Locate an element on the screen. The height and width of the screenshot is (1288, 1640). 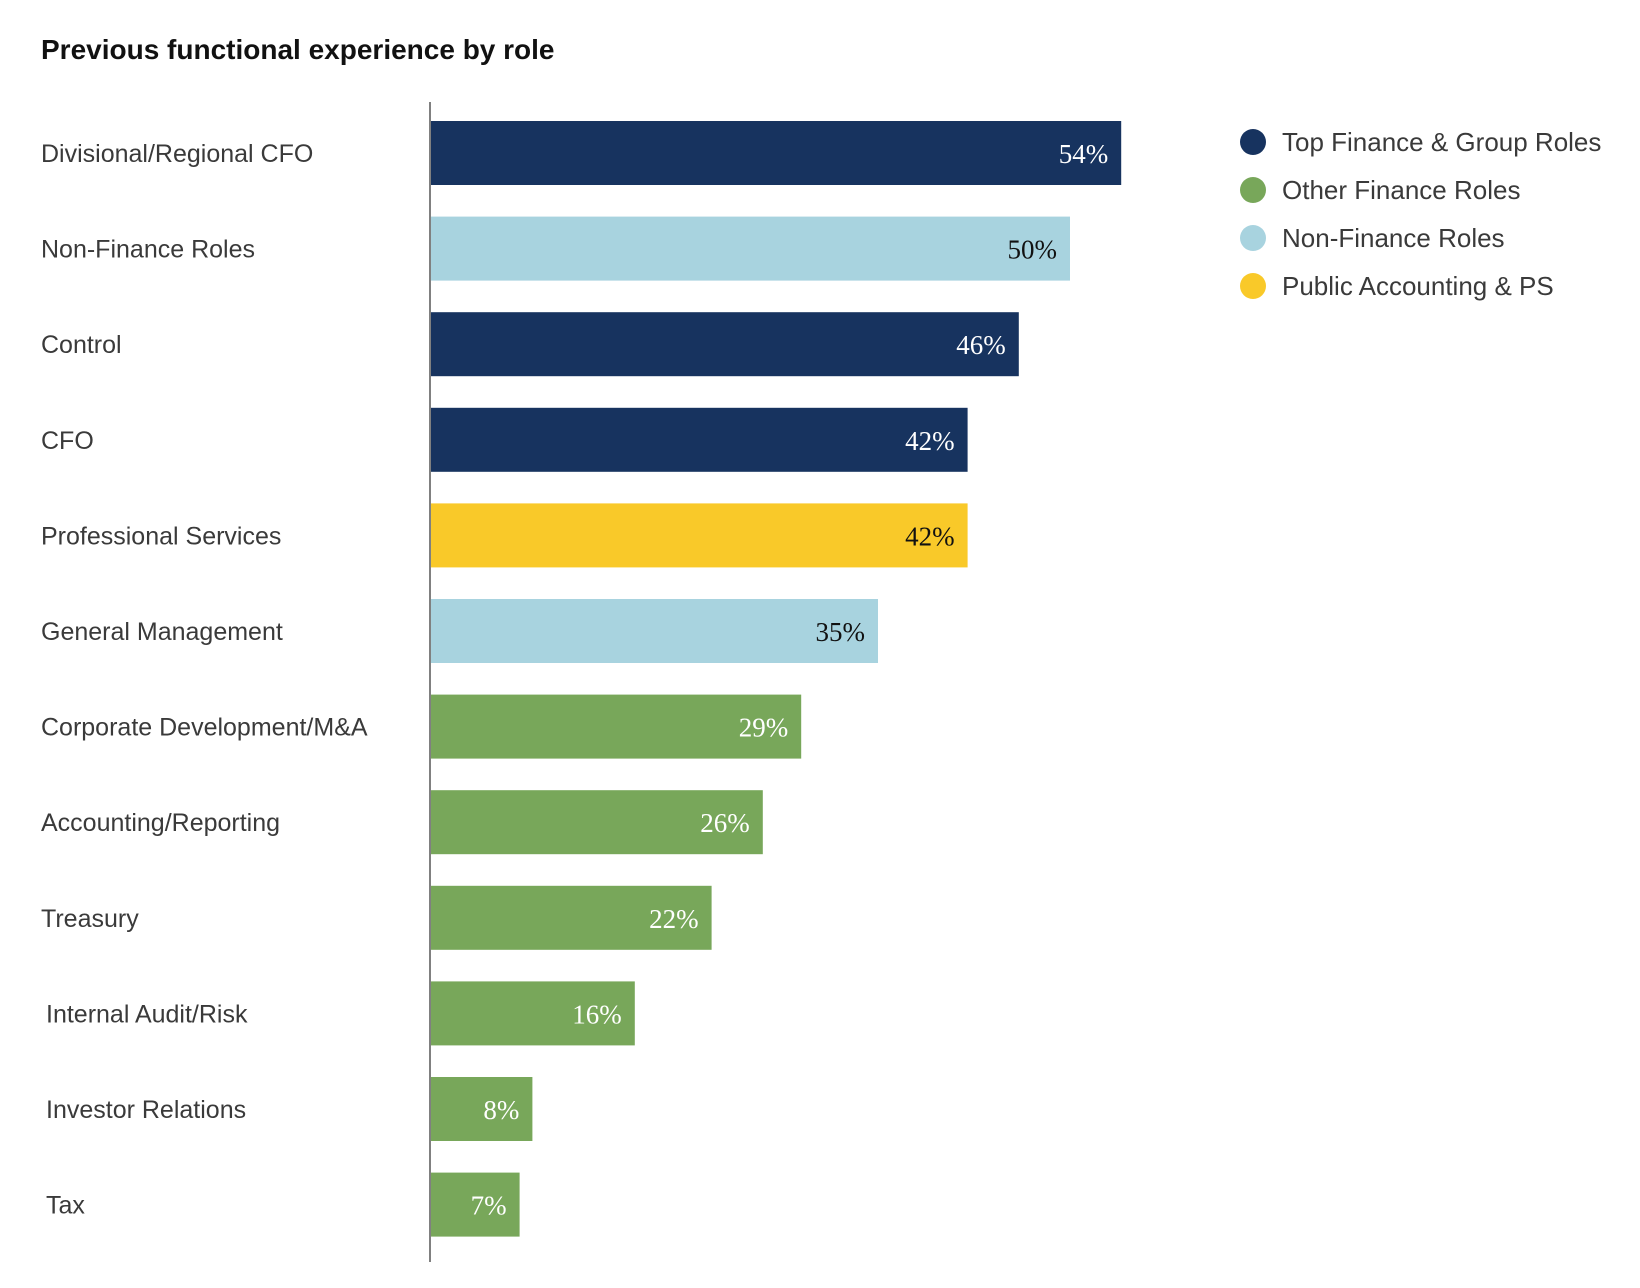
value-label: 50% is located at coordinates (1033, 250).